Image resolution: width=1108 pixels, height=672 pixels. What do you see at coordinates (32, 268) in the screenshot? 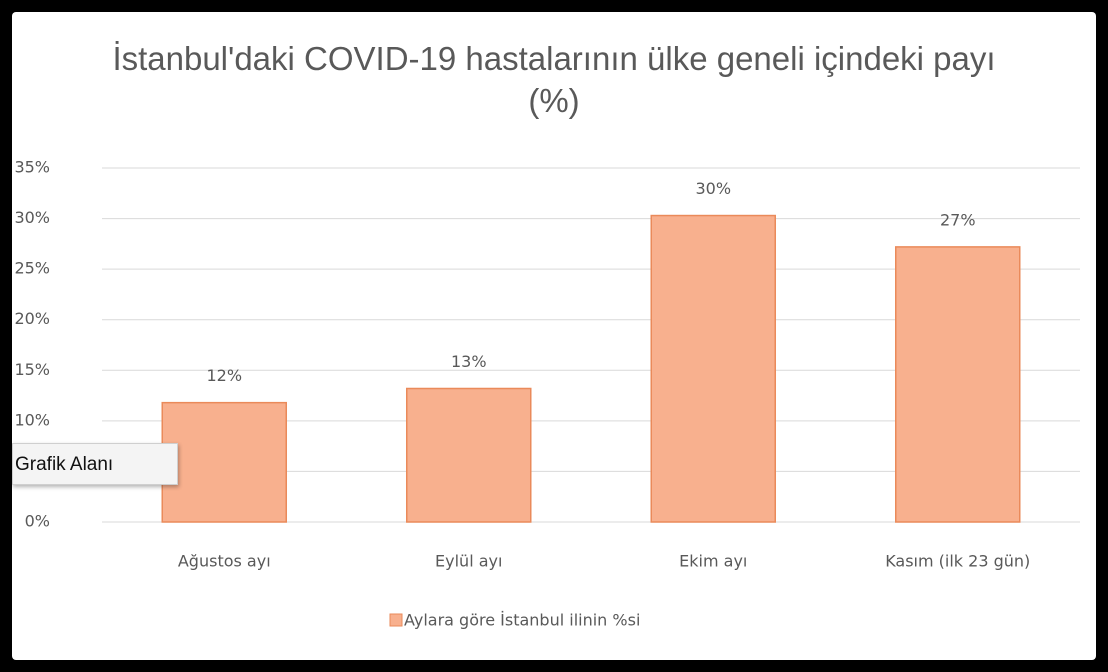
I see `y-tick-label: 25%` at bounding box center [32, 268].